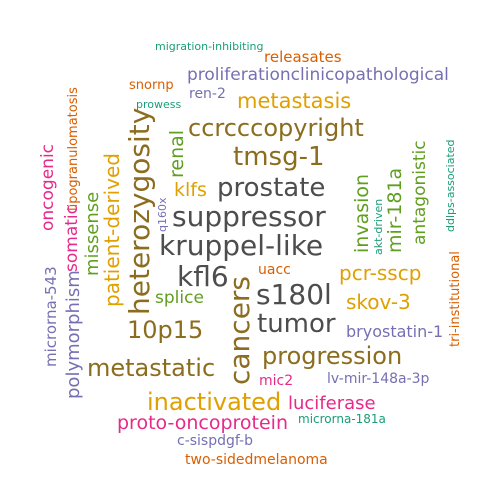 This screenshot has width=500, height=500. I want to click on word-klfs: klfs, so click(190, 190).